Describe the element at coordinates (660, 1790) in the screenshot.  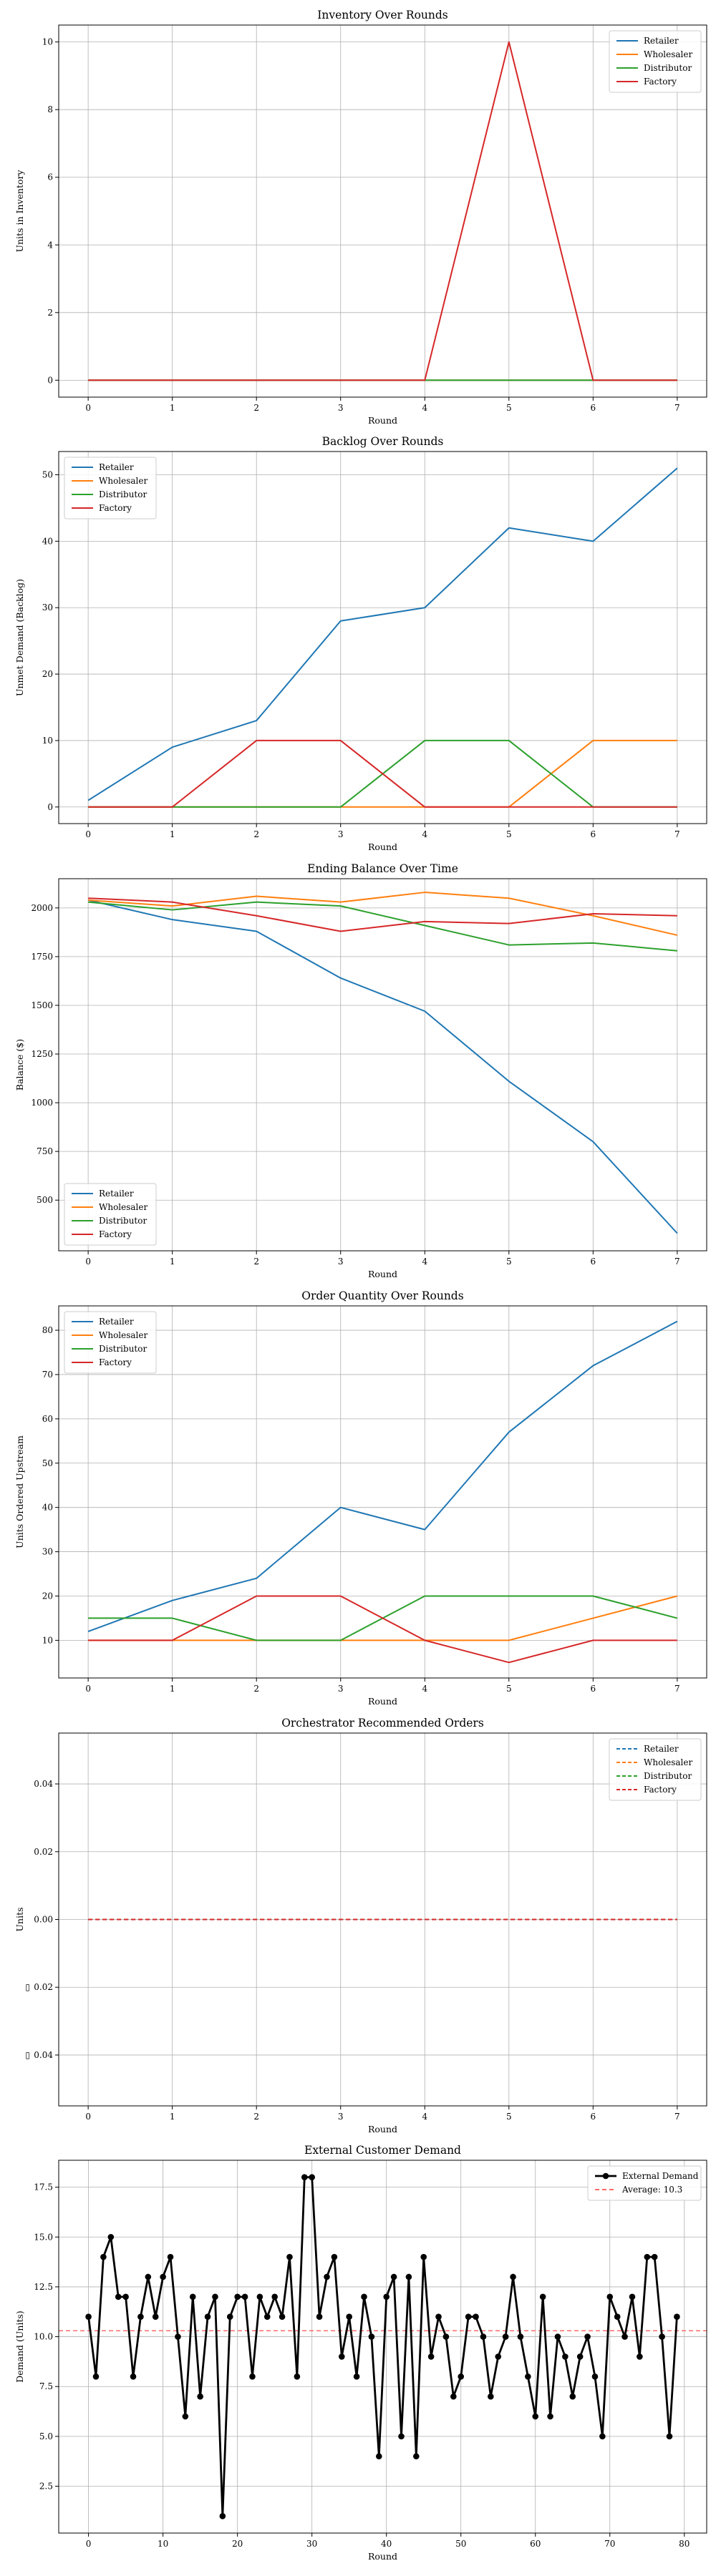
I see `legend-label: Factory` at that location.